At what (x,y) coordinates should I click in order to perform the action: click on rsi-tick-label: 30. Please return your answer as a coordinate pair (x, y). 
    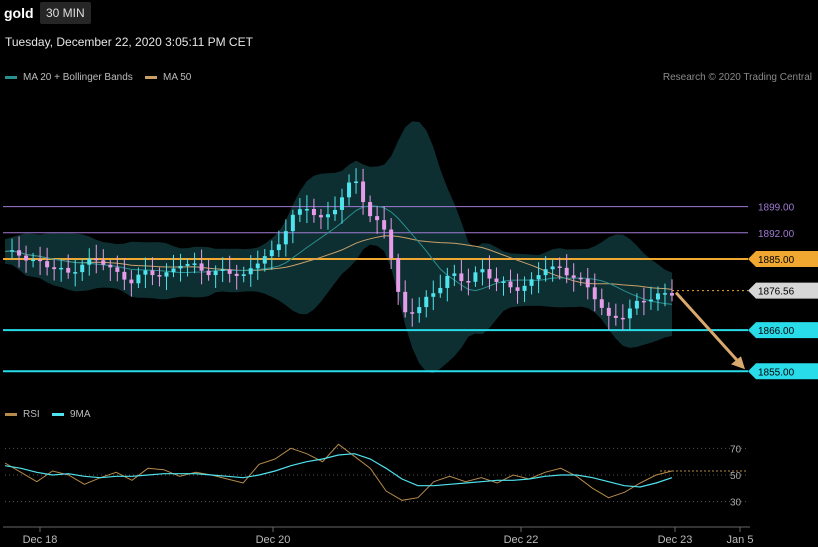
    Looking at the image, I should click on (736, 503).